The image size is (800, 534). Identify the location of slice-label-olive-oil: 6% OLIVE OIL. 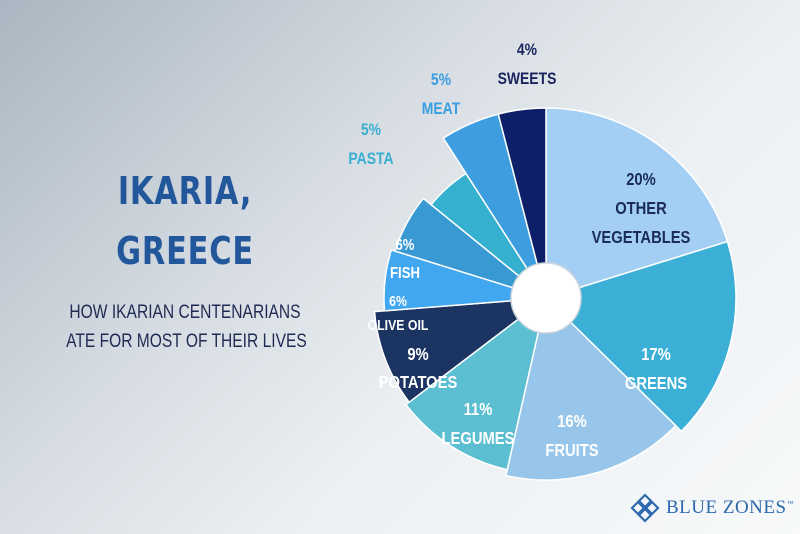
(398, 313).